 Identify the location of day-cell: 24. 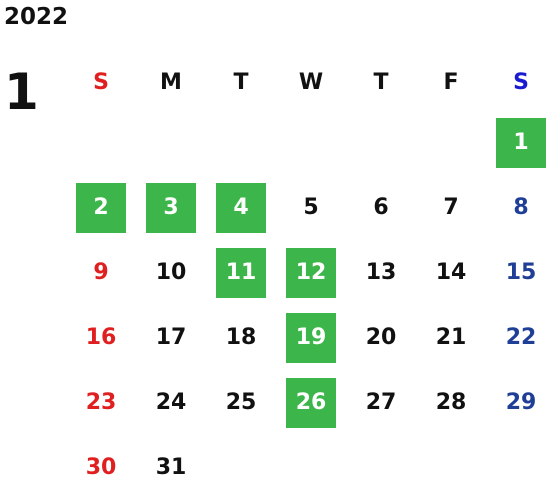
(171, 402).